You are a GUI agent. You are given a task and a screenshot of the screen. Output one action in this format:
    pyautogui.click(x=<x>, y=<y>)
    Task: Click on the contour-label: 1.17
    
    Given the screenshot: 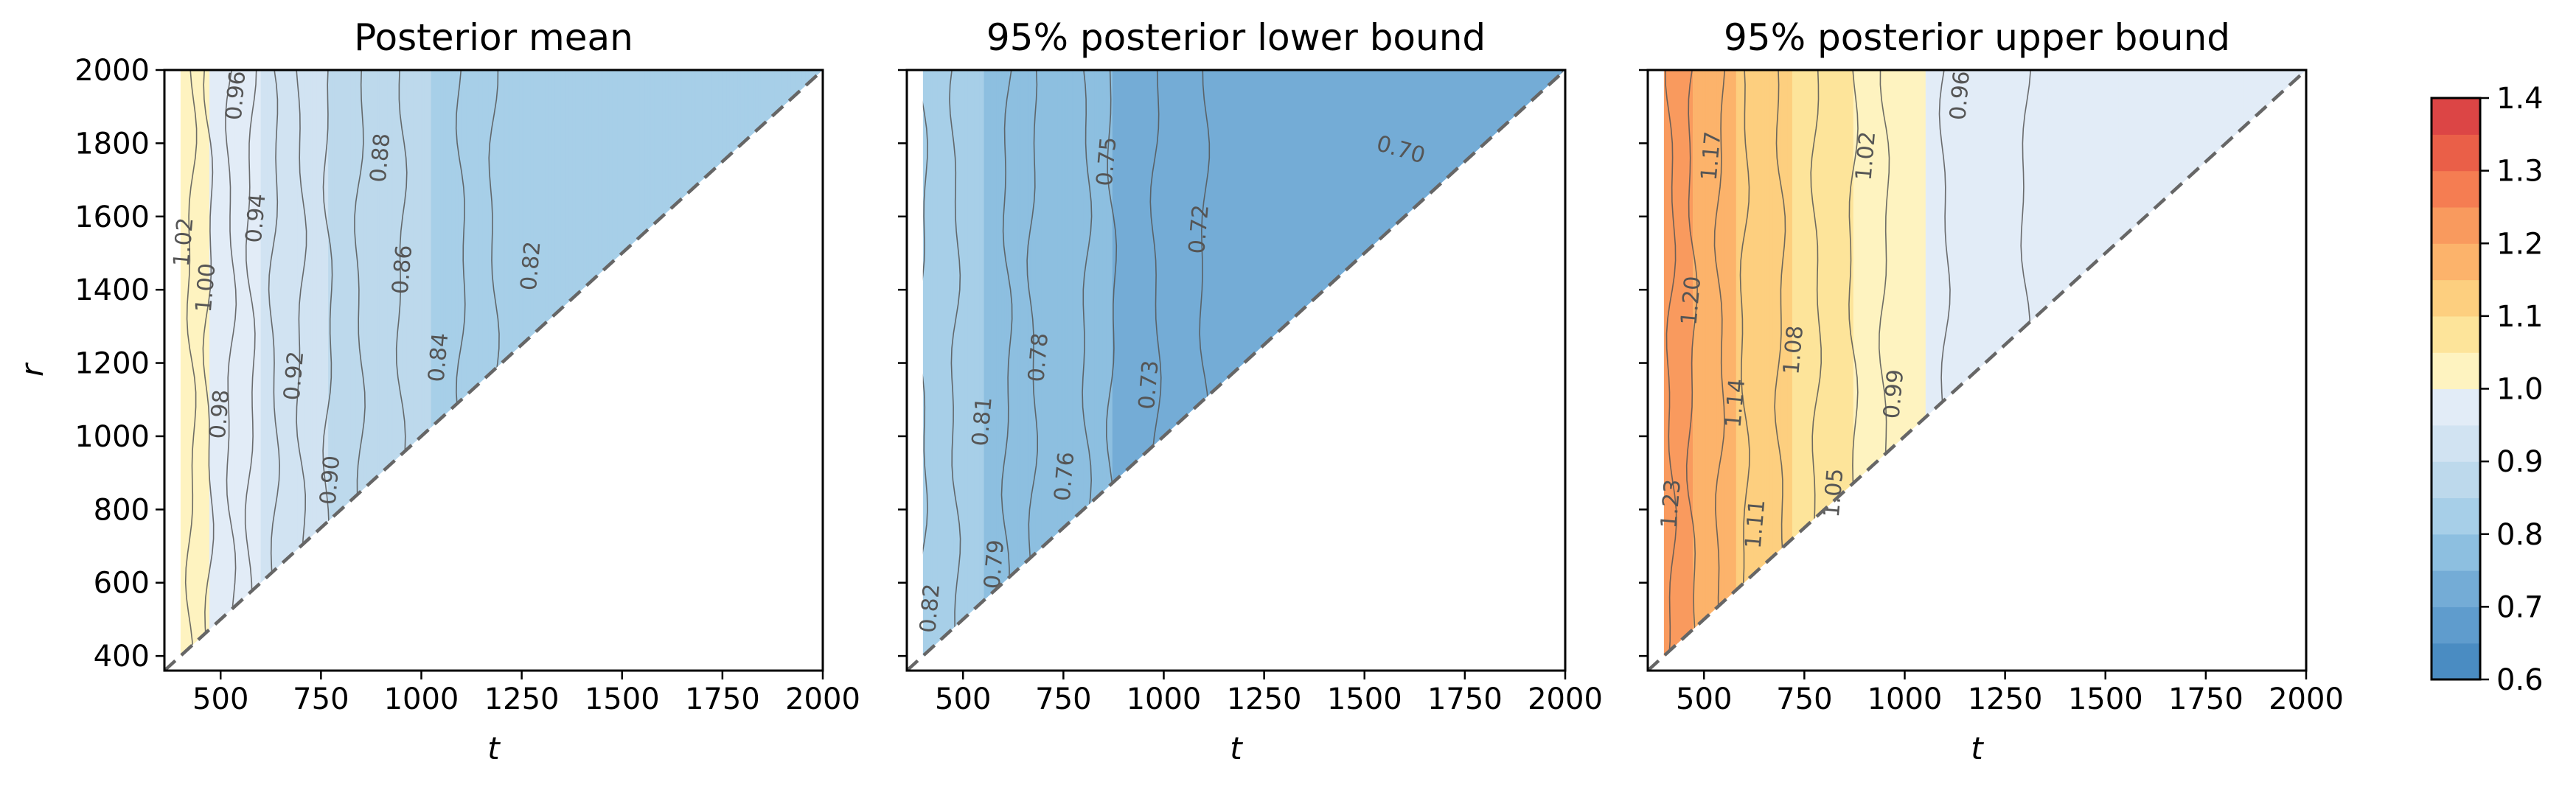 What is the action you would take?
    pyautogui.click(x=1711, y=156)
    